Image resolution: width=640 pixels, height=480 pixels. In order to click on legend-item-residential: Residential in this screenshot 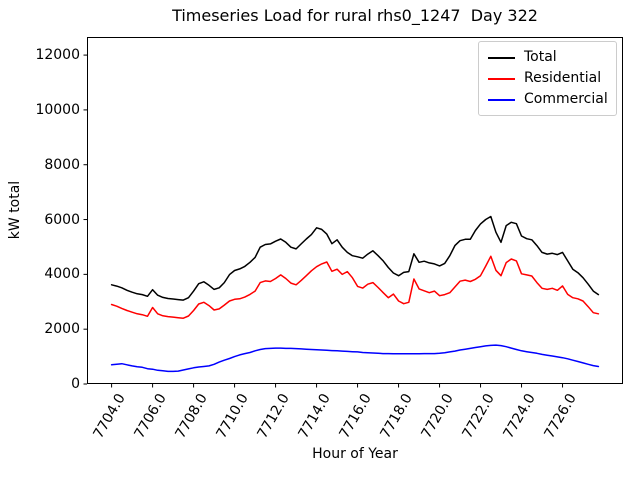, I will do `click(548, 78)`.